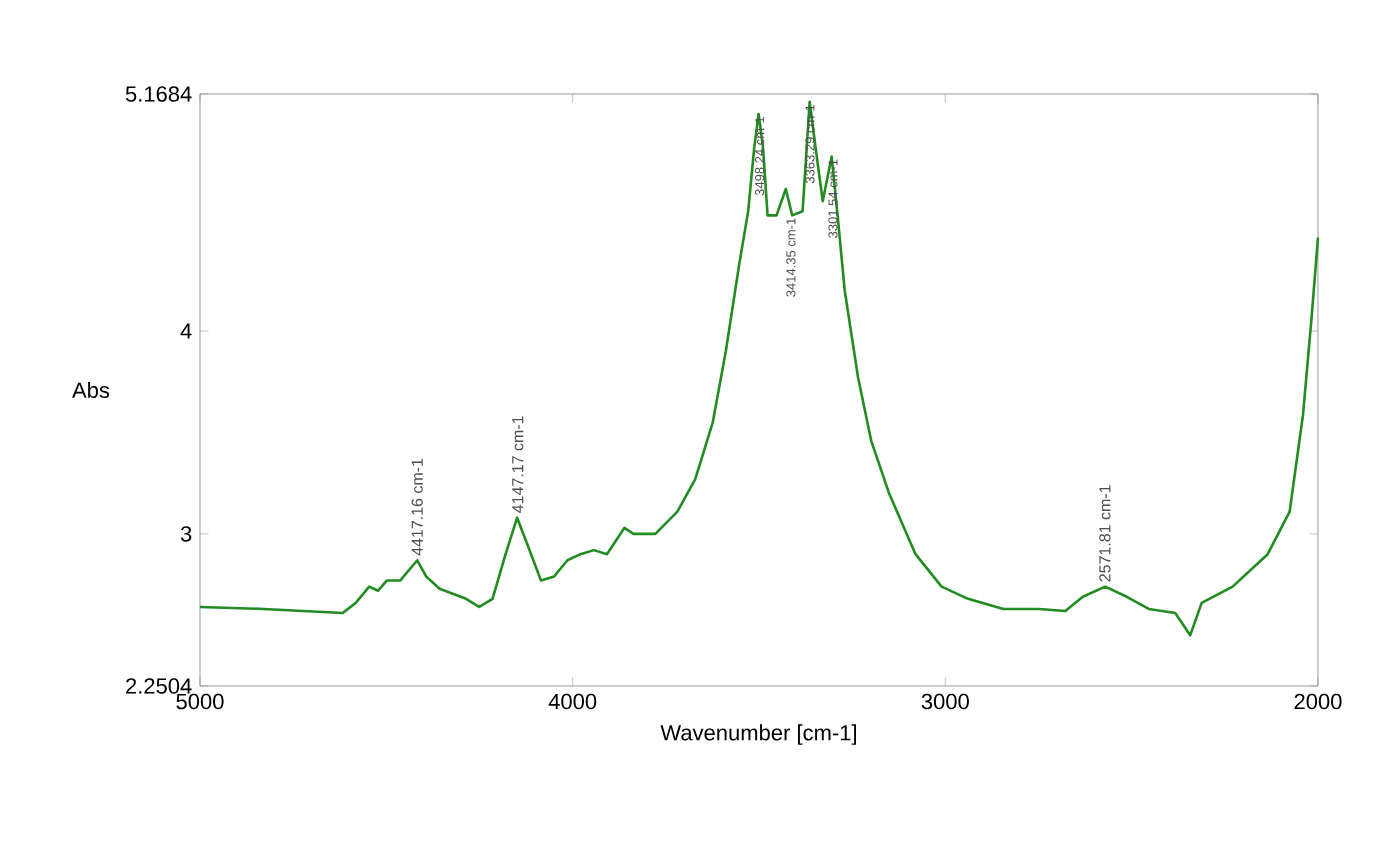 The image size is (1380, 854). What do you see at coordinates (945, 701) in the screenshot?
I see `x-tick-label: 3000` at bounding box center [945, 701].